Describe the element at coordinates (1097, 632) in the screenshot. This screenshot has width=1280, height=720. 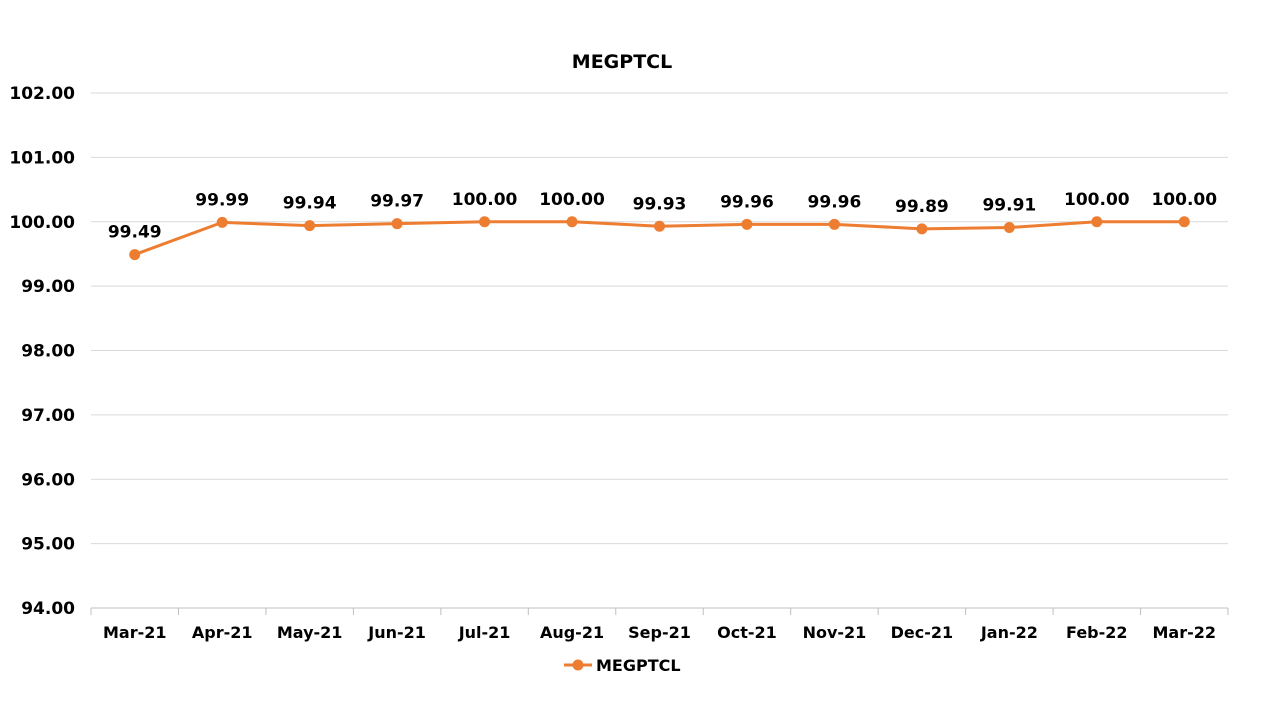
I see `x-tick-label: Feb-22` at that location.